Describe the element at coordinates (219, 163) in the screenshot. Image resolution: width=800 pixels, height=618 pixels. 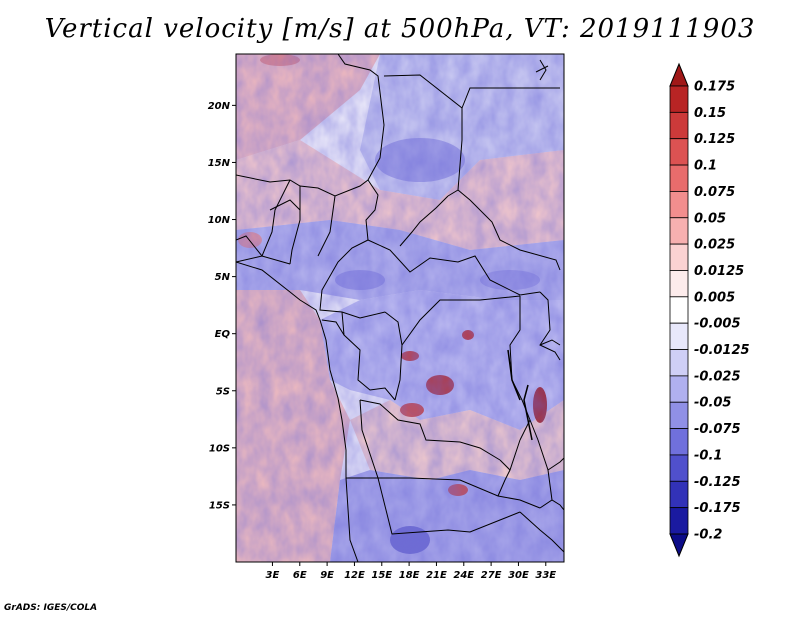
I see `lat-tick-label: 15N` at that location.